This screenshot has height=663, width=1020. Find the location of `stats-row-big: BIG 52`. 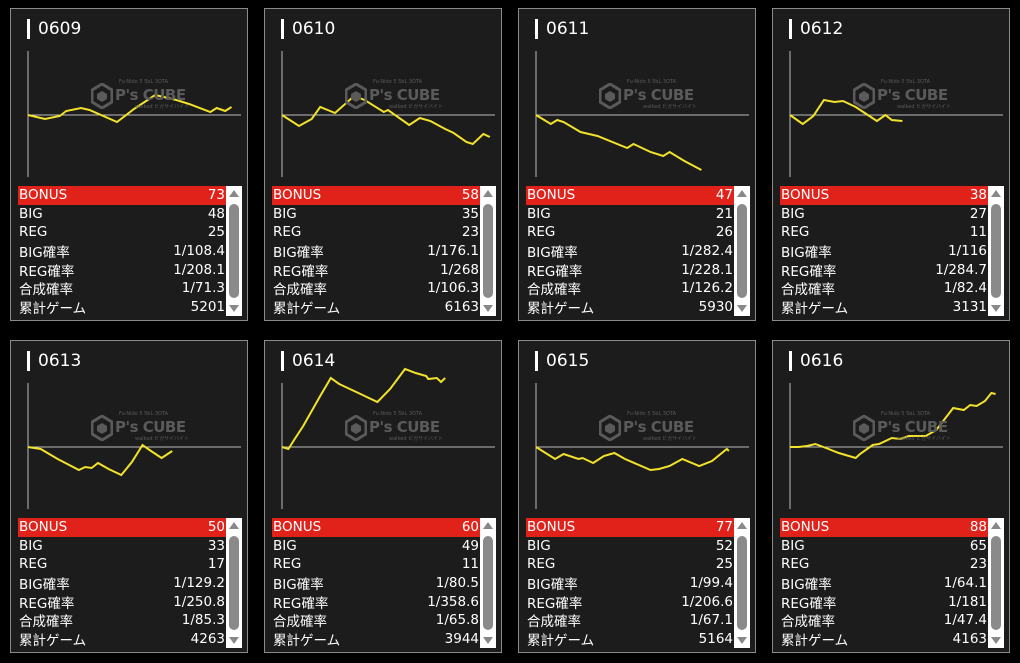

stats-row-big: BIG 52 is located at coordinates (630, 546).